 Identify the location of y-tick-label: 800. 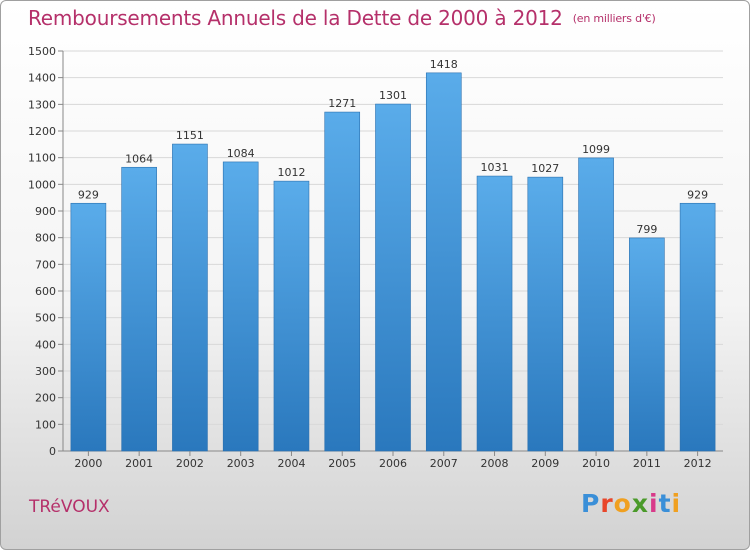
(45, 238).